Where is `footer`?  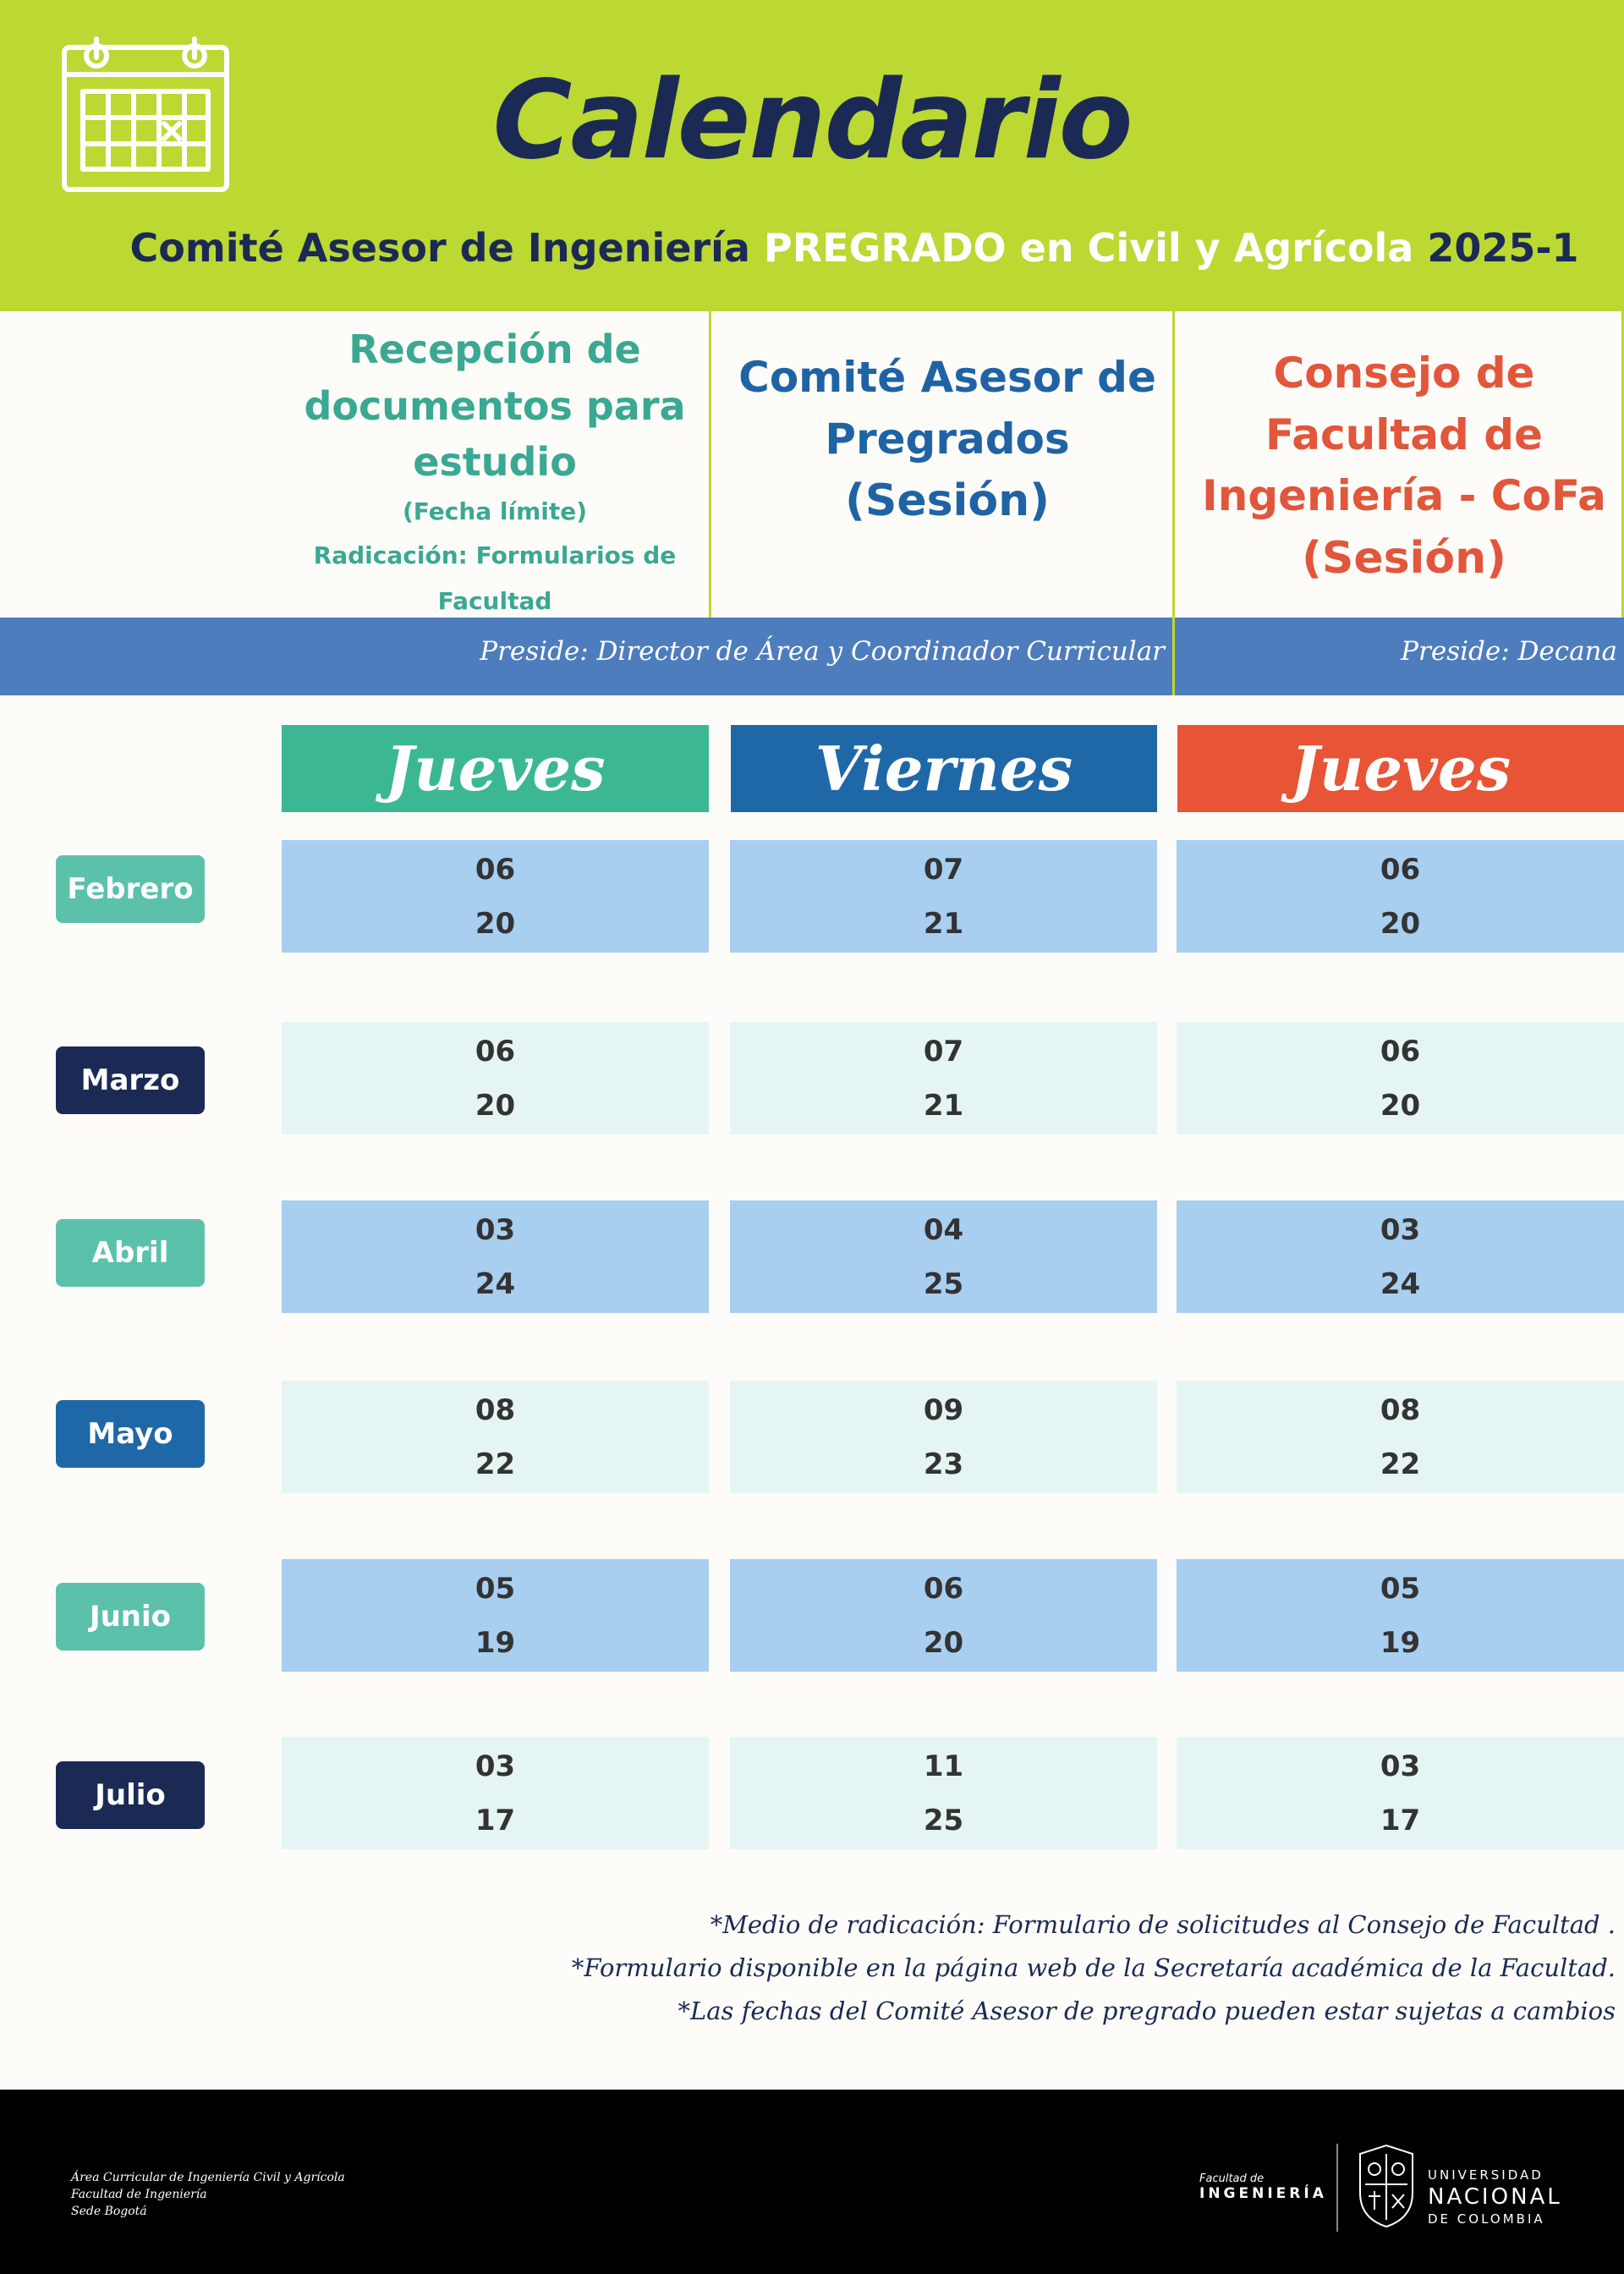
footer is located at coordinates (812, 2182).